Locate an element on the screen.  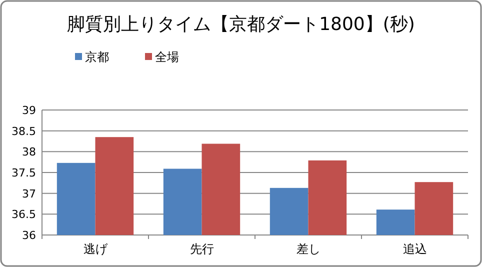
legend-label: 全場 is located at coordinates (167, 57).